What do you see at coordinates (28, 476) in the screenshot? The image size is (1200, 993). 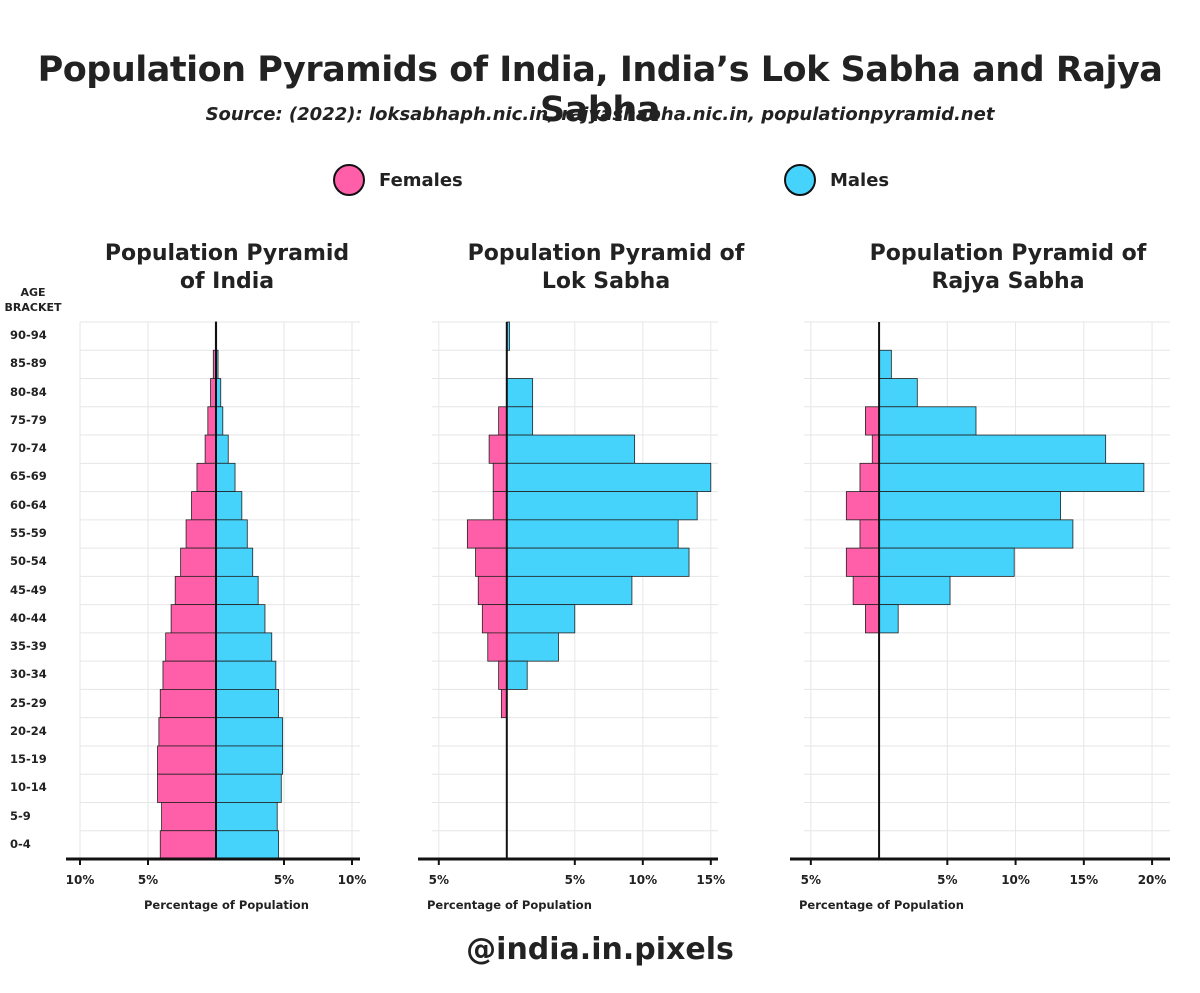 I see `age-label: 65-69` at bounding box center [28, 476].